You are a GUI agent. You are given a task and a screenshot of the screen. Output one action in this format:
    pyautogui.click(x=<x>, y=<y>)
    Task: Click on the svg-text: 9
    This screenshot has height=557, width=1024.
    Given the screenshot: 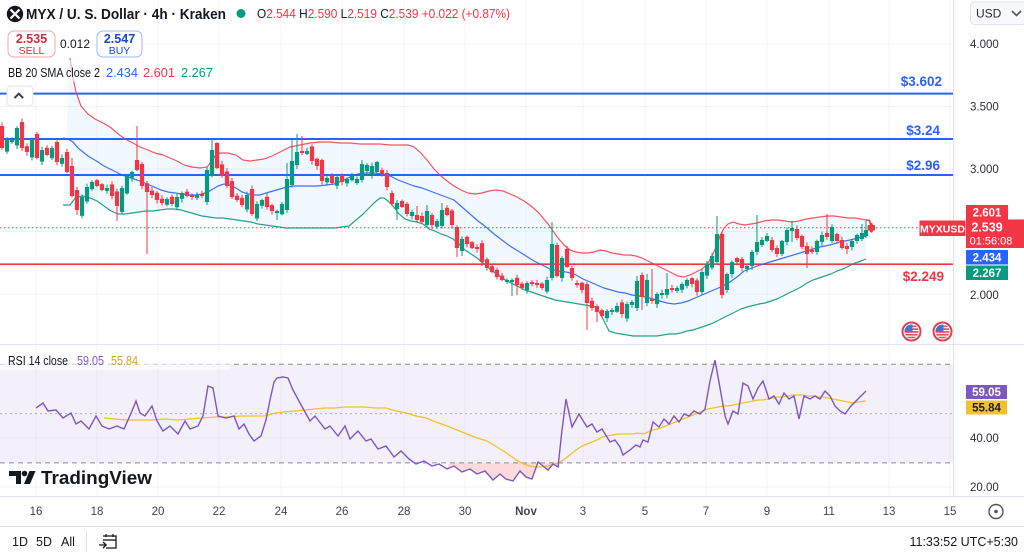 What is the action you would take?
    pyautogui.click(x=767, y=512)
    